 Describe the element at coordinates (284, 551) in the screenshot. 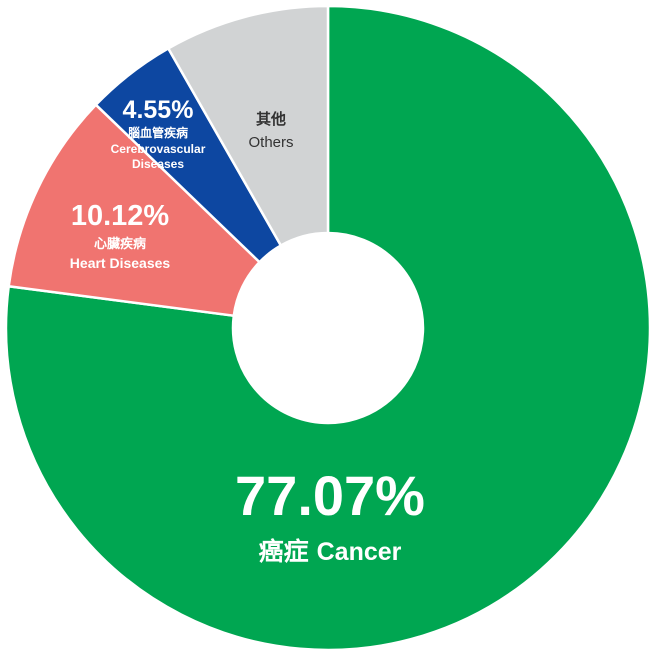

I see `cancer-label-zh: 癌症` at that location.